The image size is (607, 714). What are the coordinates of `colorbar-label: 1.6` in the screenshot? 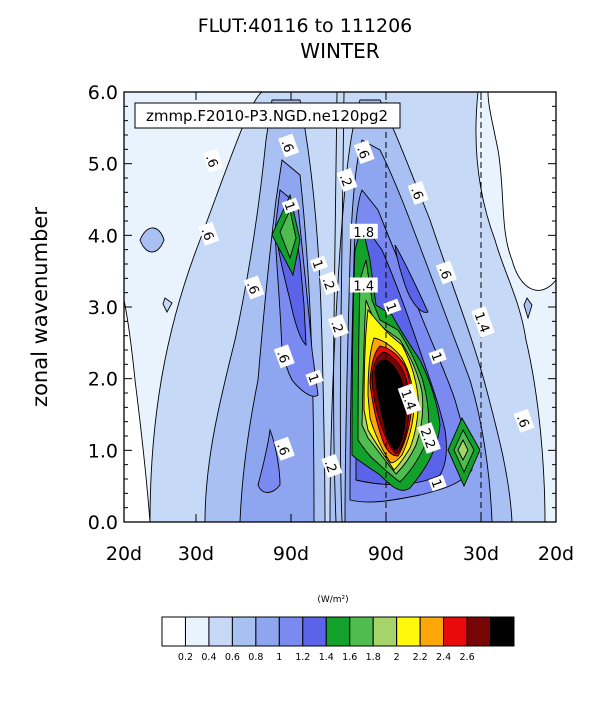 It's located at (349, 657).